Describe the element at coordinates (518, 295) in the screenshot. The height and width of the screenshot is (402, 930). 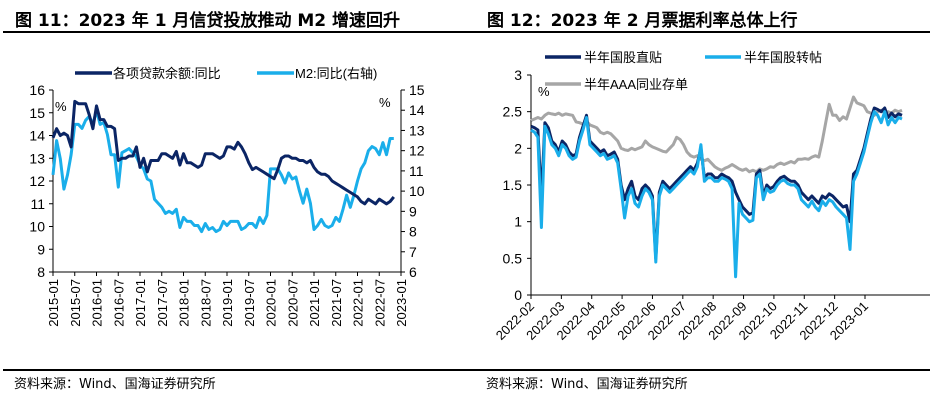
I see `y-tick-label: 0` at that location.